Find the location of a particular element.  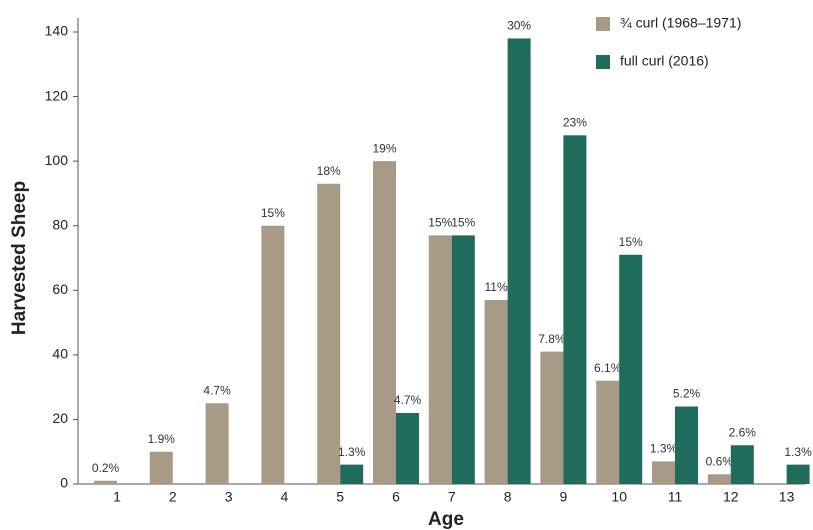

value-label: 30% is located at coordinates (519, 26).